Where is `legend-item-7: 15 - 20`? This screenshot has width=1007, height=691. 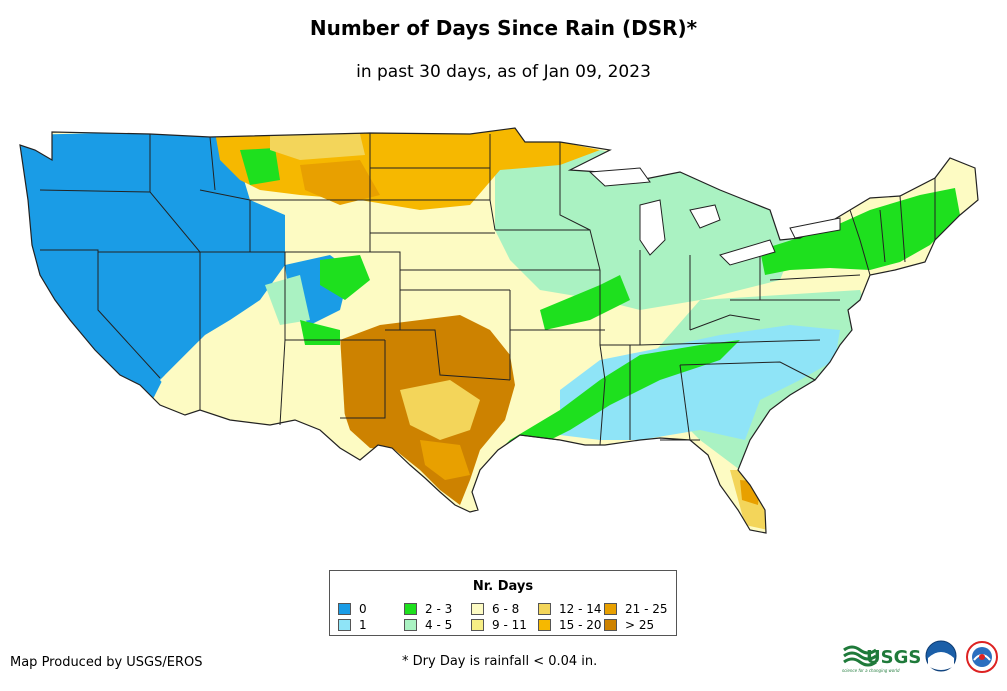 legend-item-7: 15 - 20 is located at coordinates (570, 625).